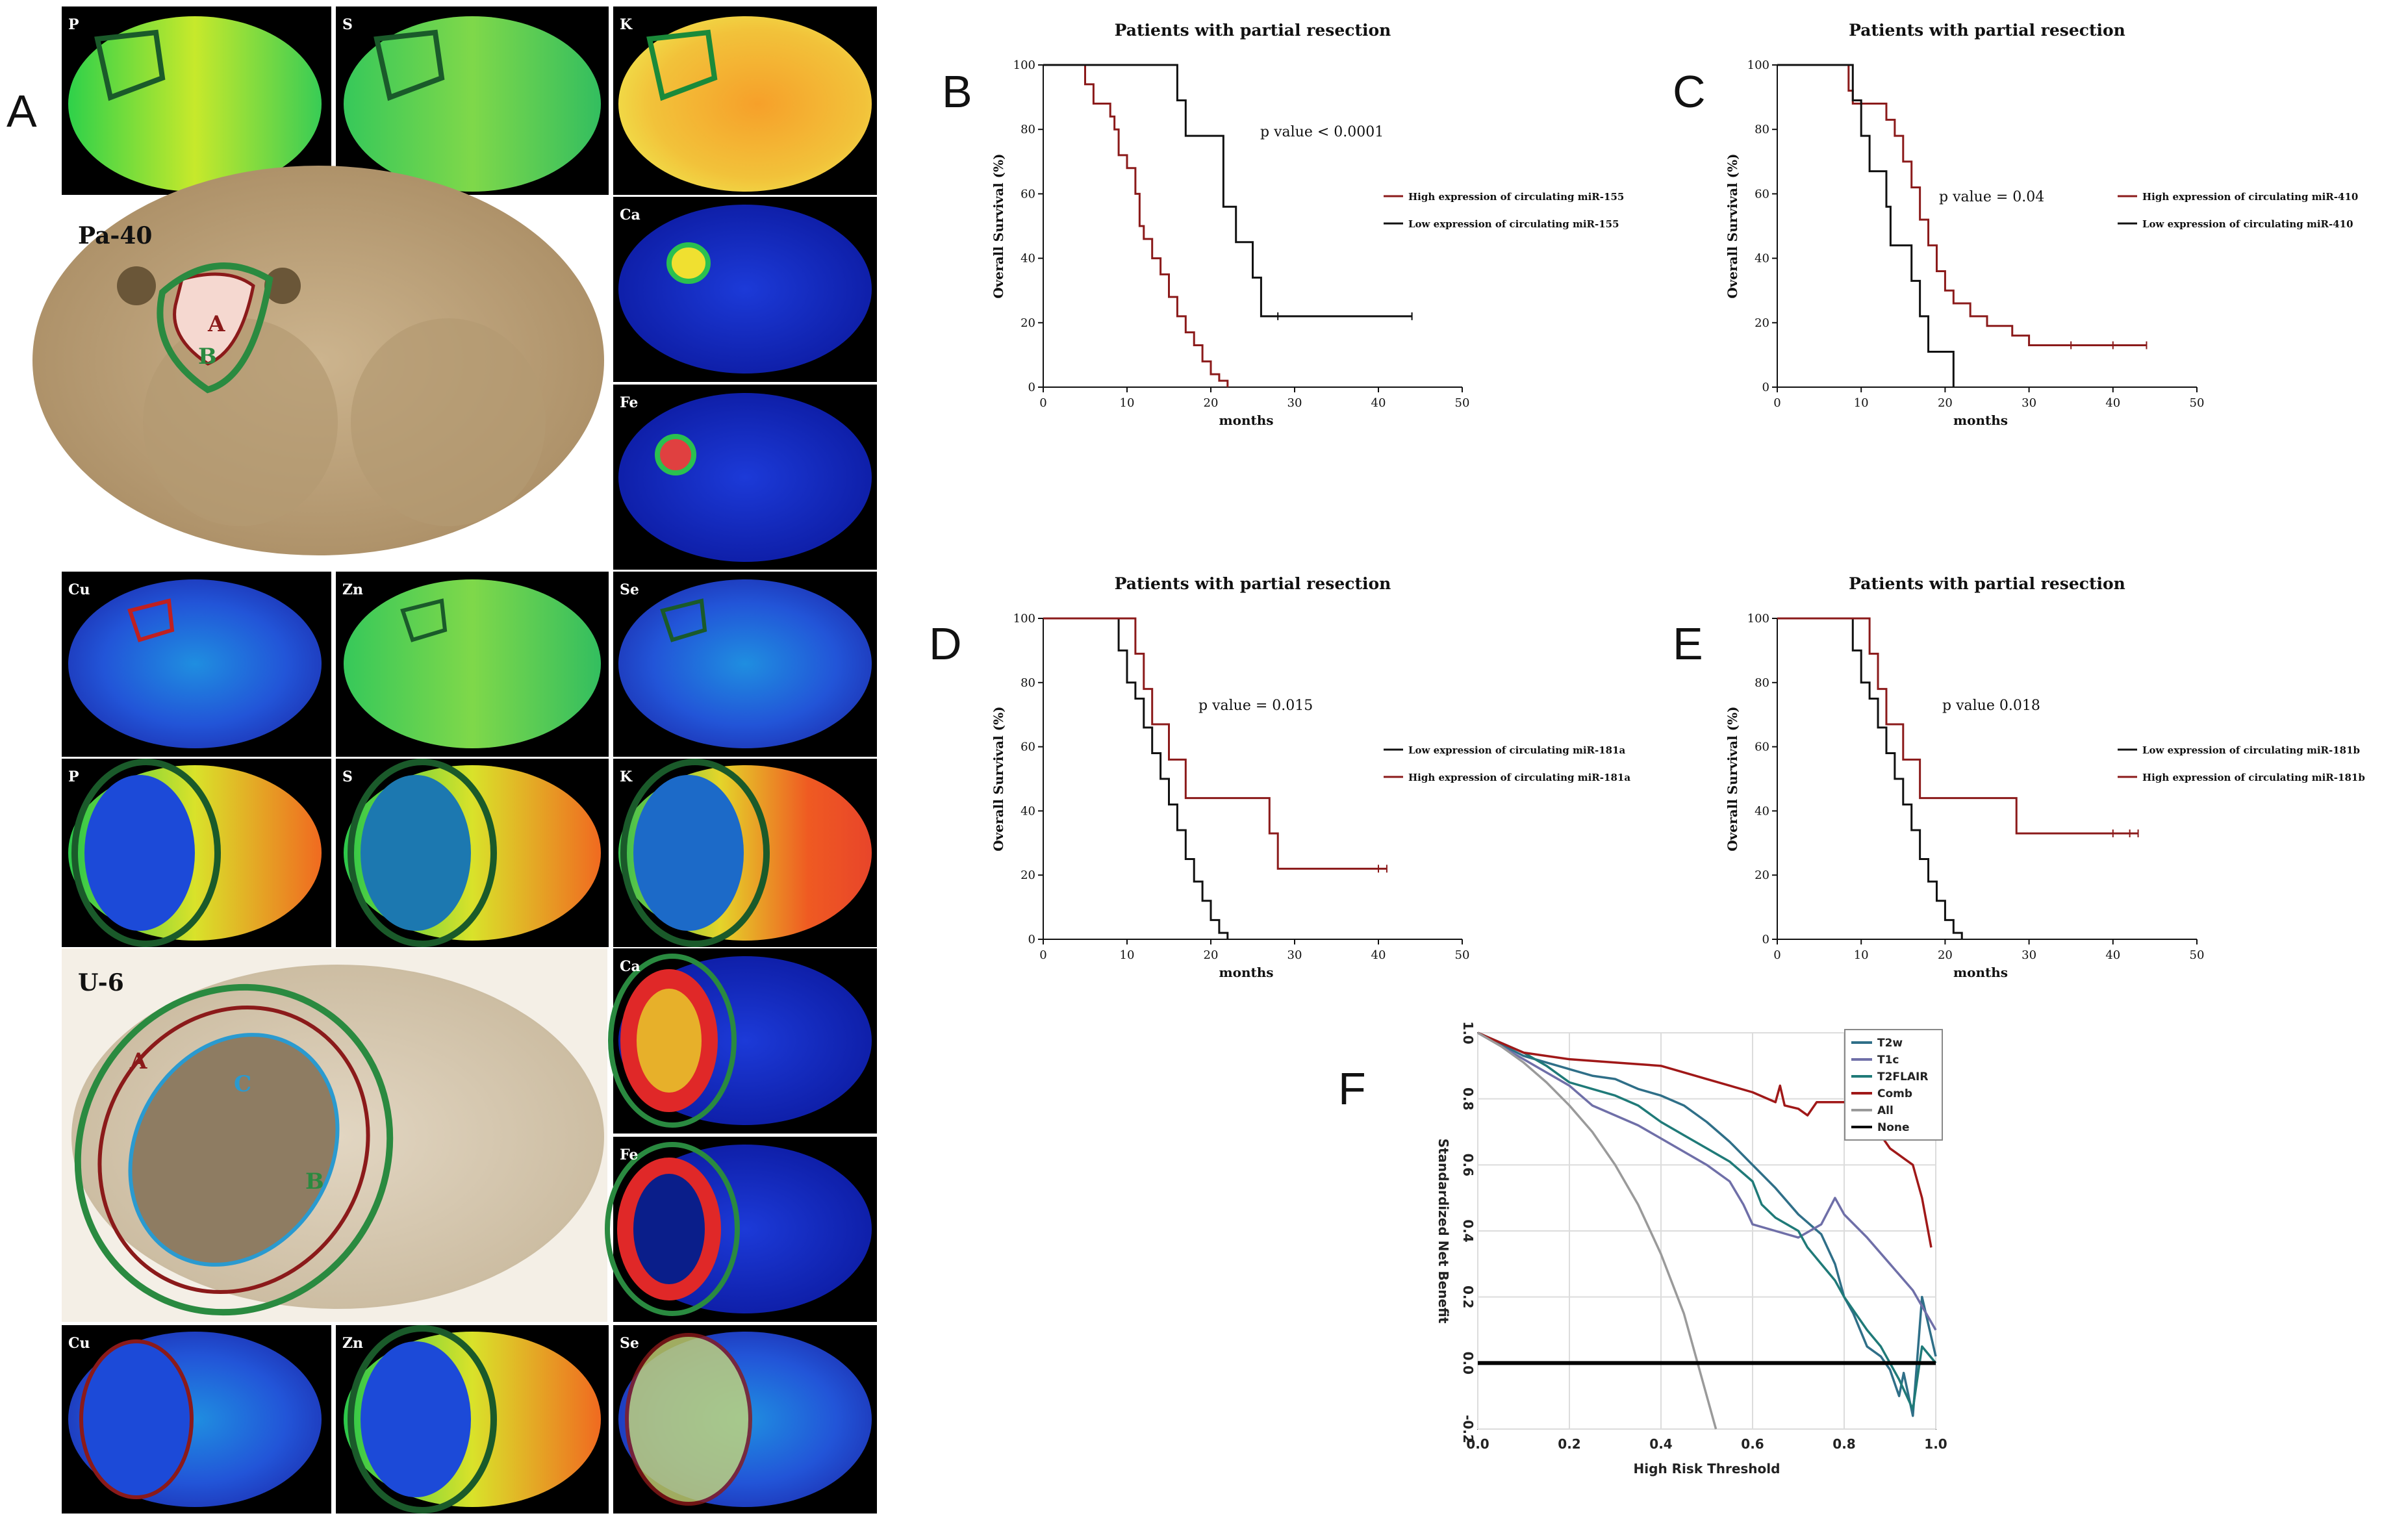  I want to click on dca-series-t2w, so click(1707, 1225).